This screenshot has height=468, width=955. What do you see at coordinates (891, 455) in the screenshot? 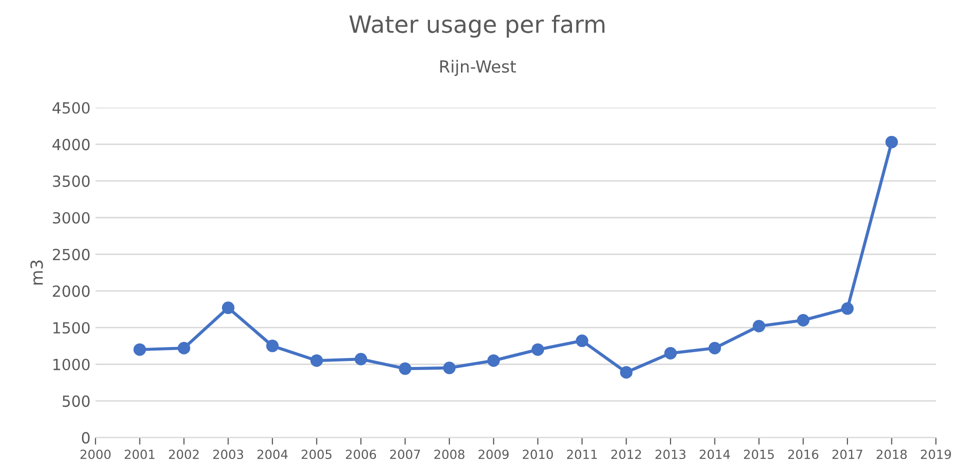
I see `x-tick-label: 2018` at bounding box center [891, 455].